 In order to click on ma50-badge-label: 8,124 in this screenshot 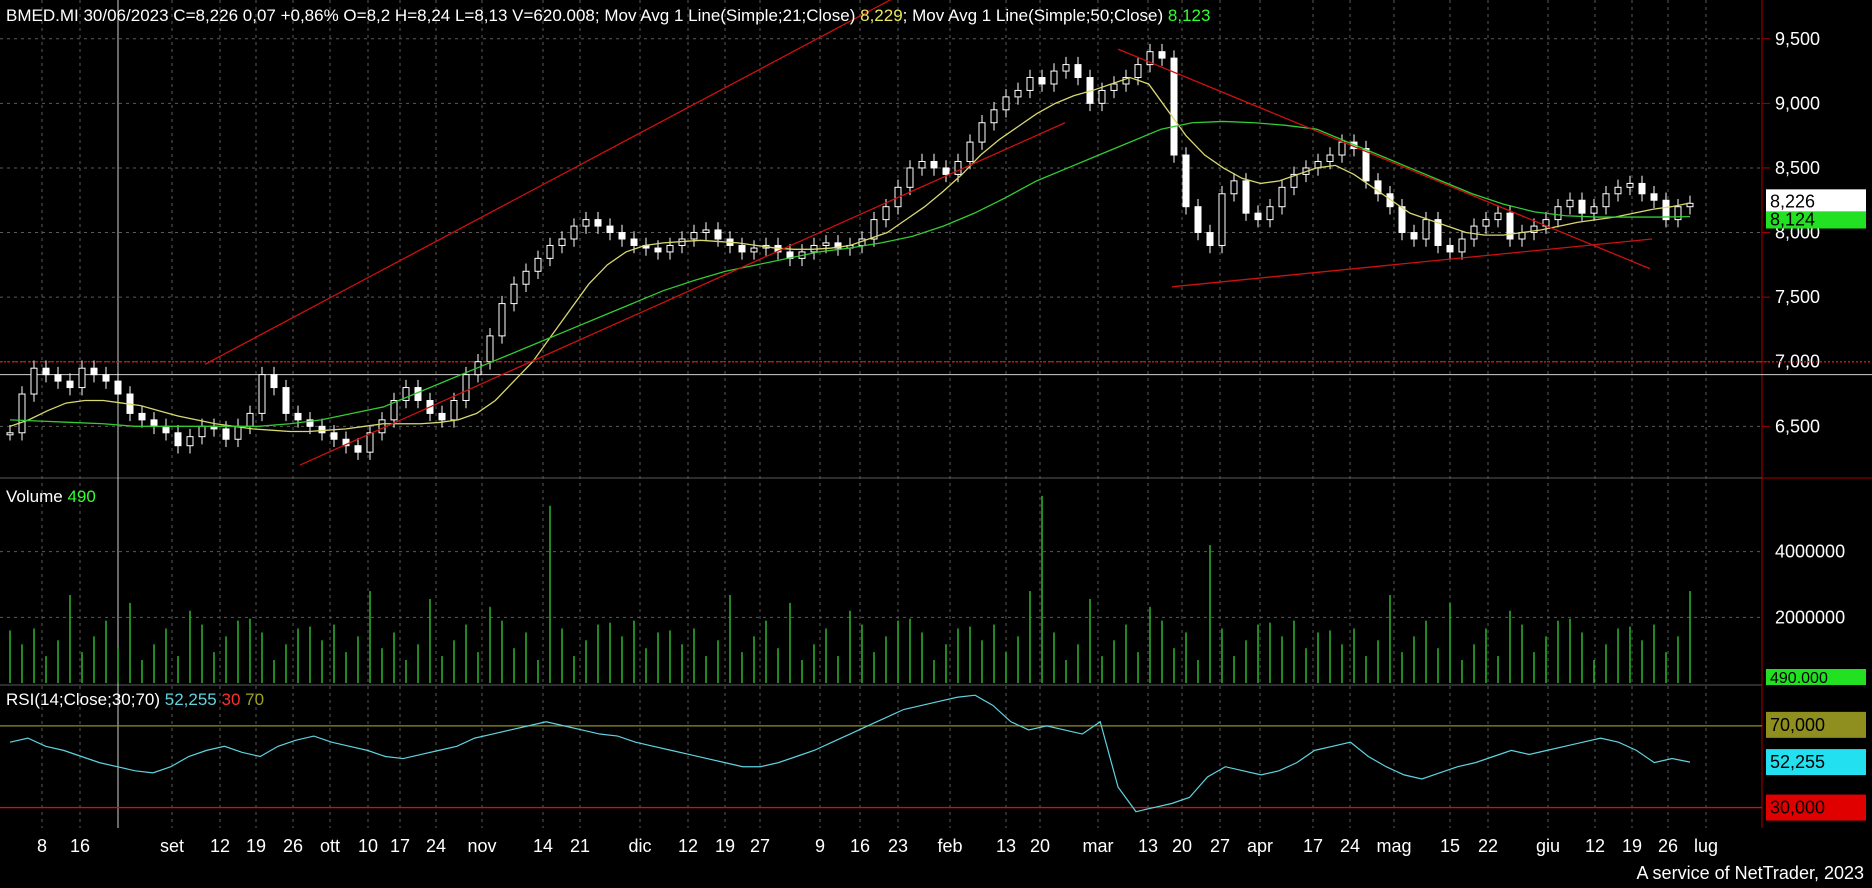, I will do `click(1792, 220)`.